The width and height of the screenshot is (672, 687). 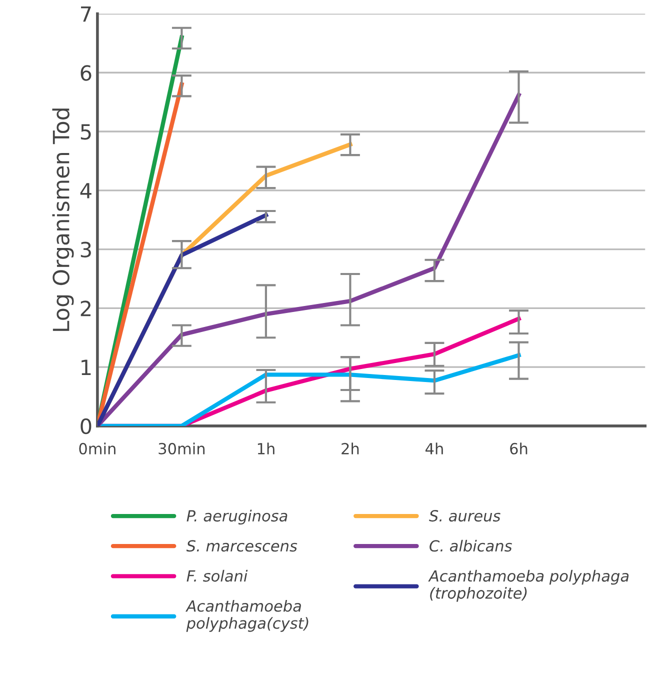 I want to click on y-tick-label: 2, so click(x=85, y=308).